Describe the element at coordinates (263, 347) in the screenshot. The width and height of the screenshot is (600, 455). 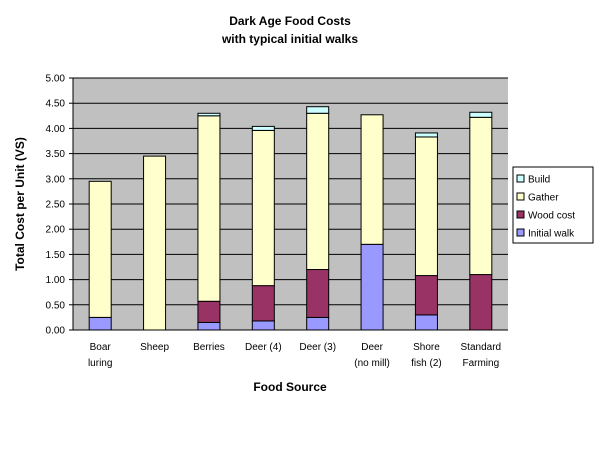
I see `x-category-label: Deer (4)` at that location.